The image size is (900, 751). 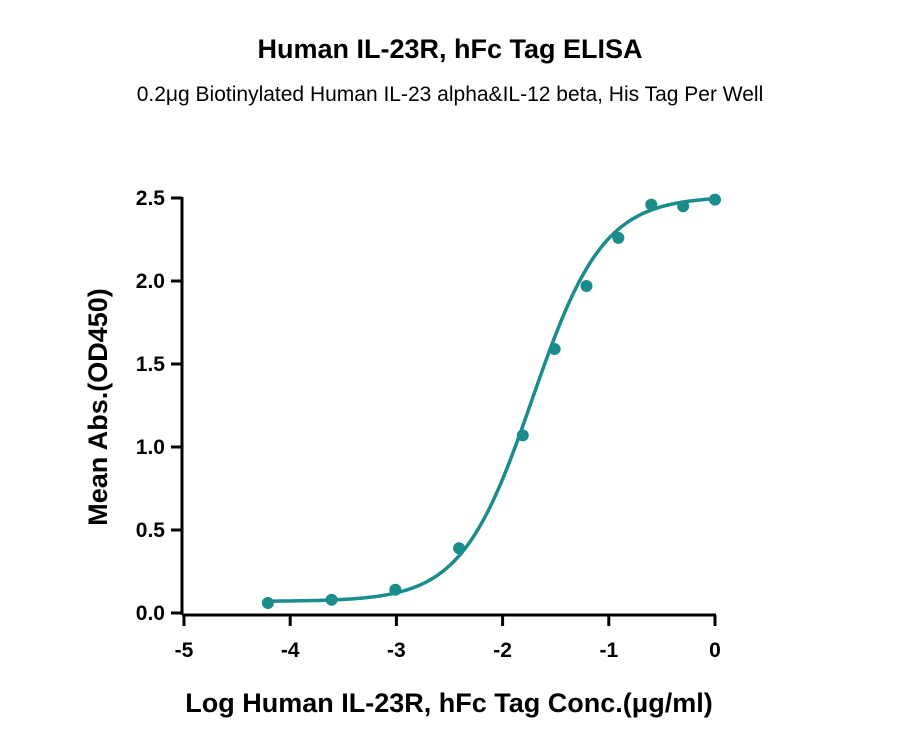 What do you see at coordinates (608, 650) in the screenshot?
I see `x-tick-label: -1` at bounding box center [608, 650].